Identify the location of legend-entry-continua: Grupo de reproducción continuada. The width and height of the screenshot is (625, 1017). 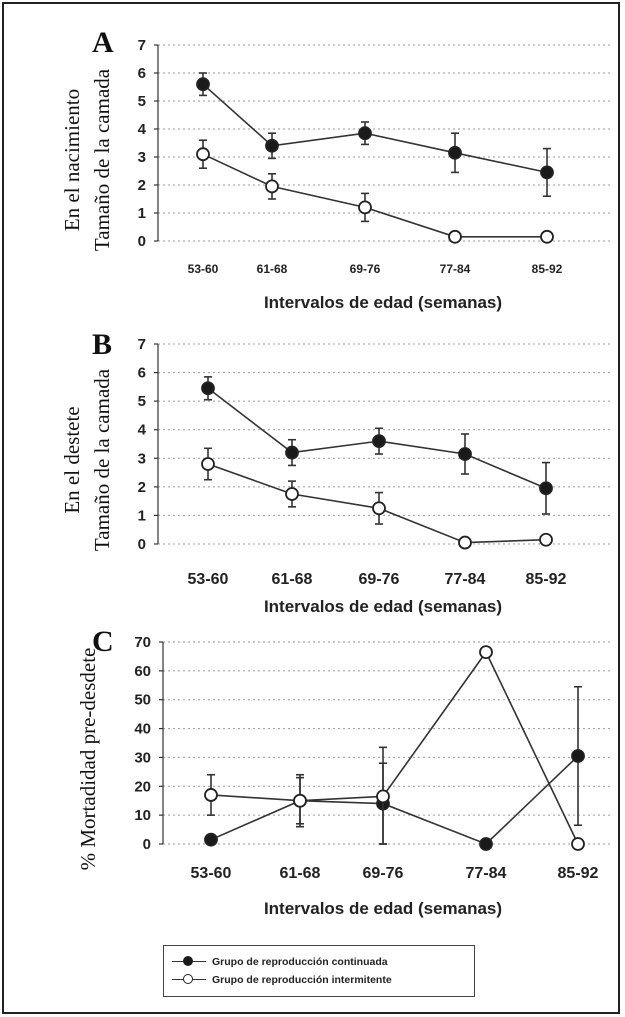
(280, 962).